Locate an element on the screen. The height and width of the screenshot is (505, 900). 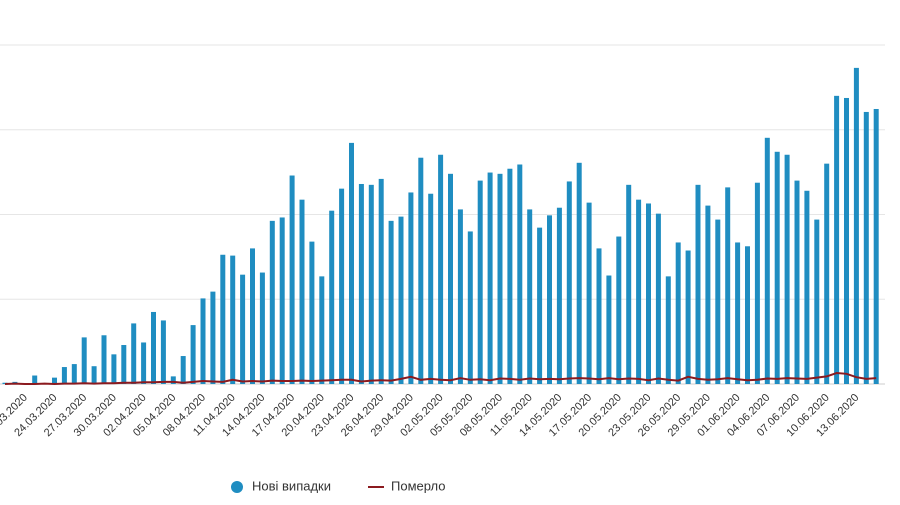
line is located at coordinates (440, 378).